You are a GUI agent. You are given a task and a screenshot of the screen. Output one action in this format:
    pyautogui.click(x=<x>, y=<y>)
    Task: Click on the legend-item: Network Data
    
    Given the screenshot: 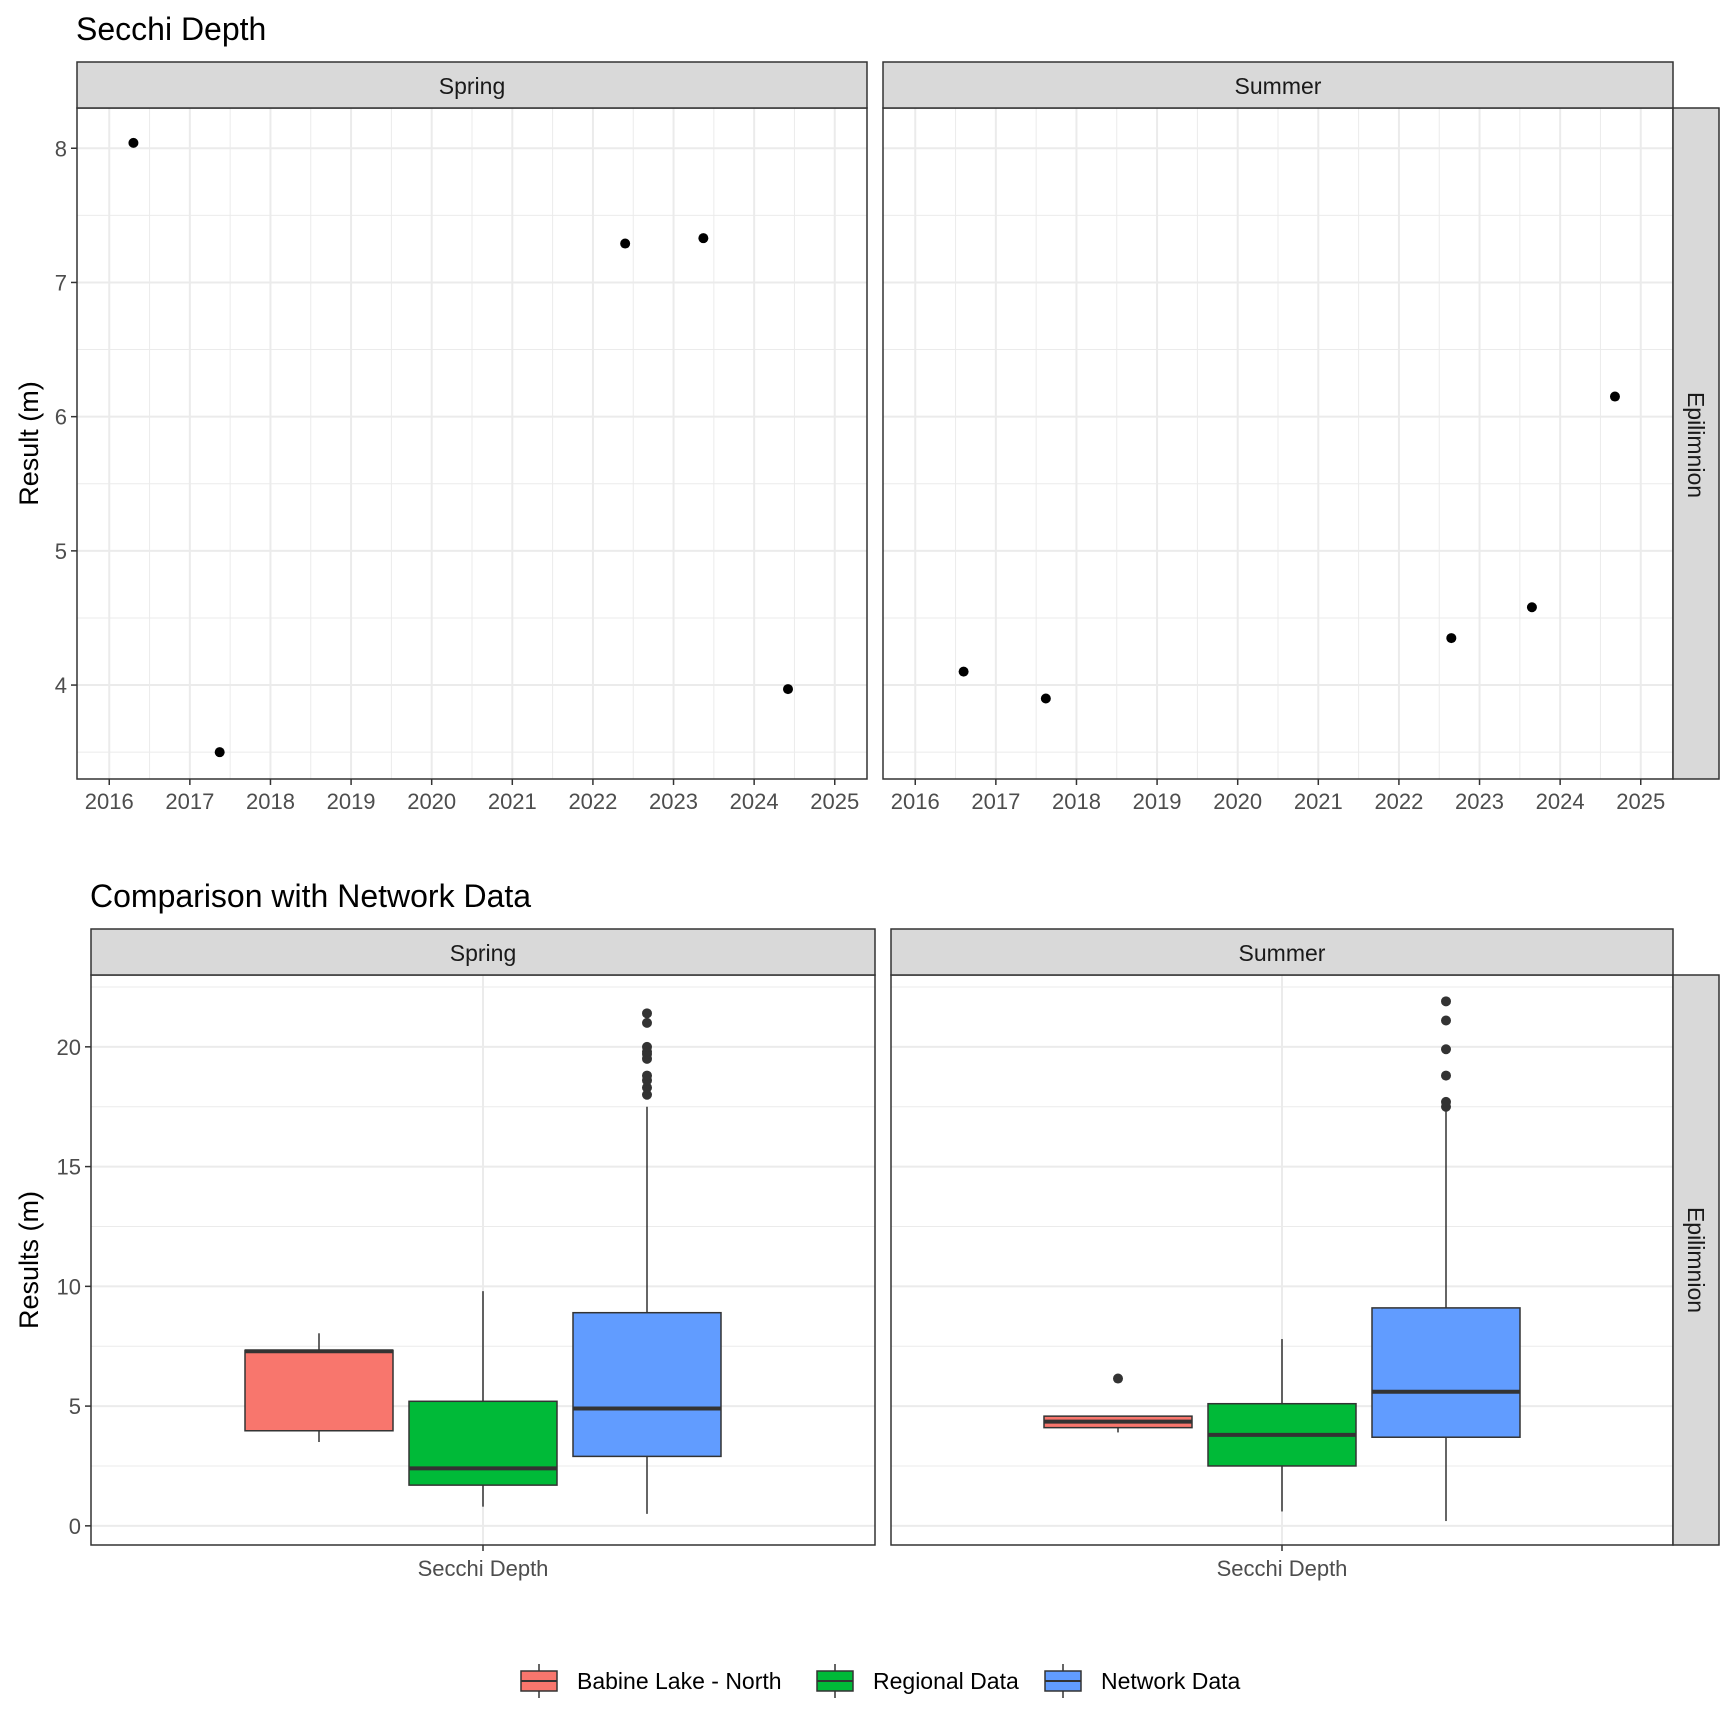 What is the action you would take?
    pyautogui.click(x=1142, y=1681)
    